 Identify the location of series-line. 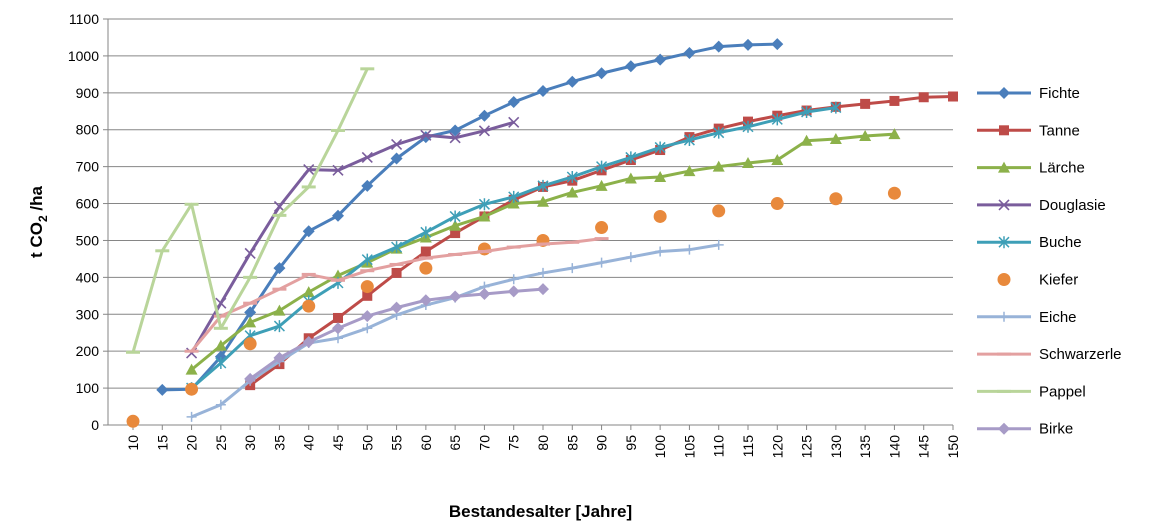
(352, 237).